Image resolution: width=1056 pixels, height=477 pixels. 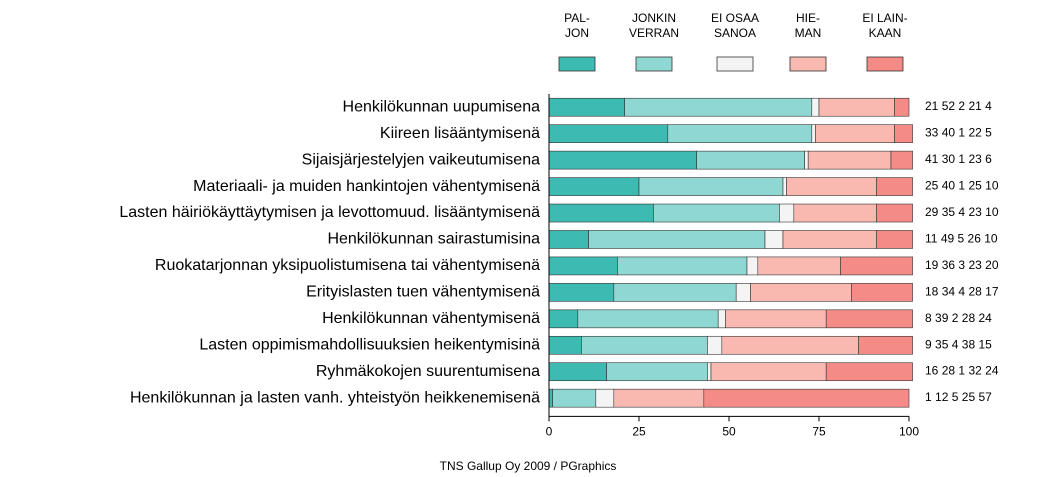 I want to click on value-label: 2, so click(x=955, y=318).